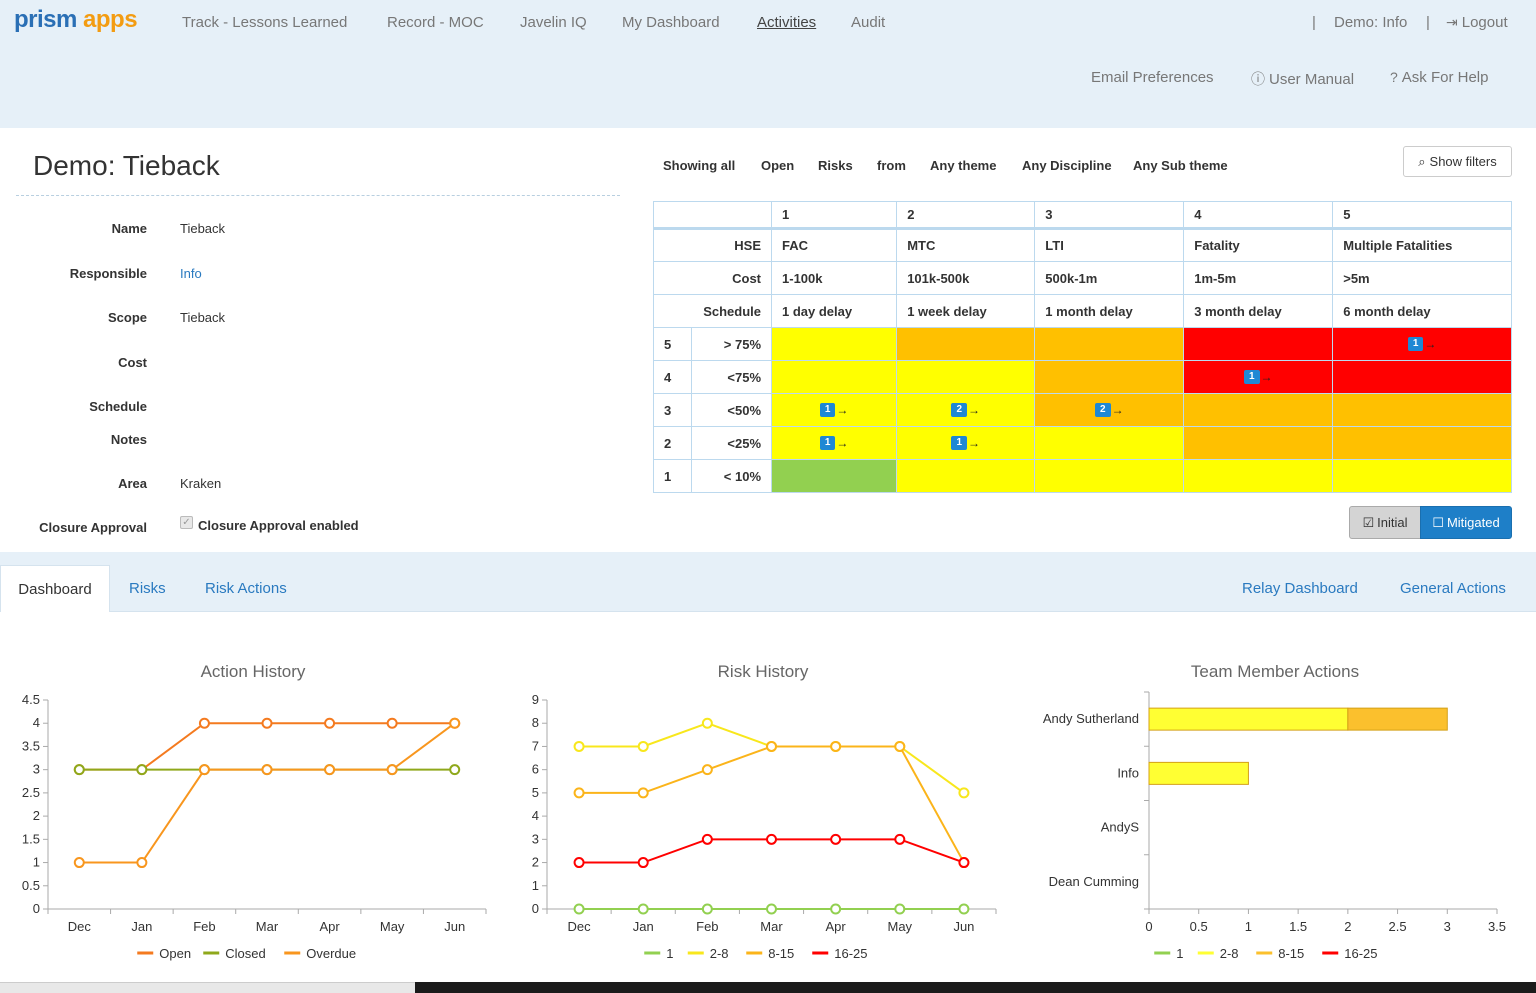 The image size is (1536, 993). I want to click on filter-status-open: Open, so click(778, 165).